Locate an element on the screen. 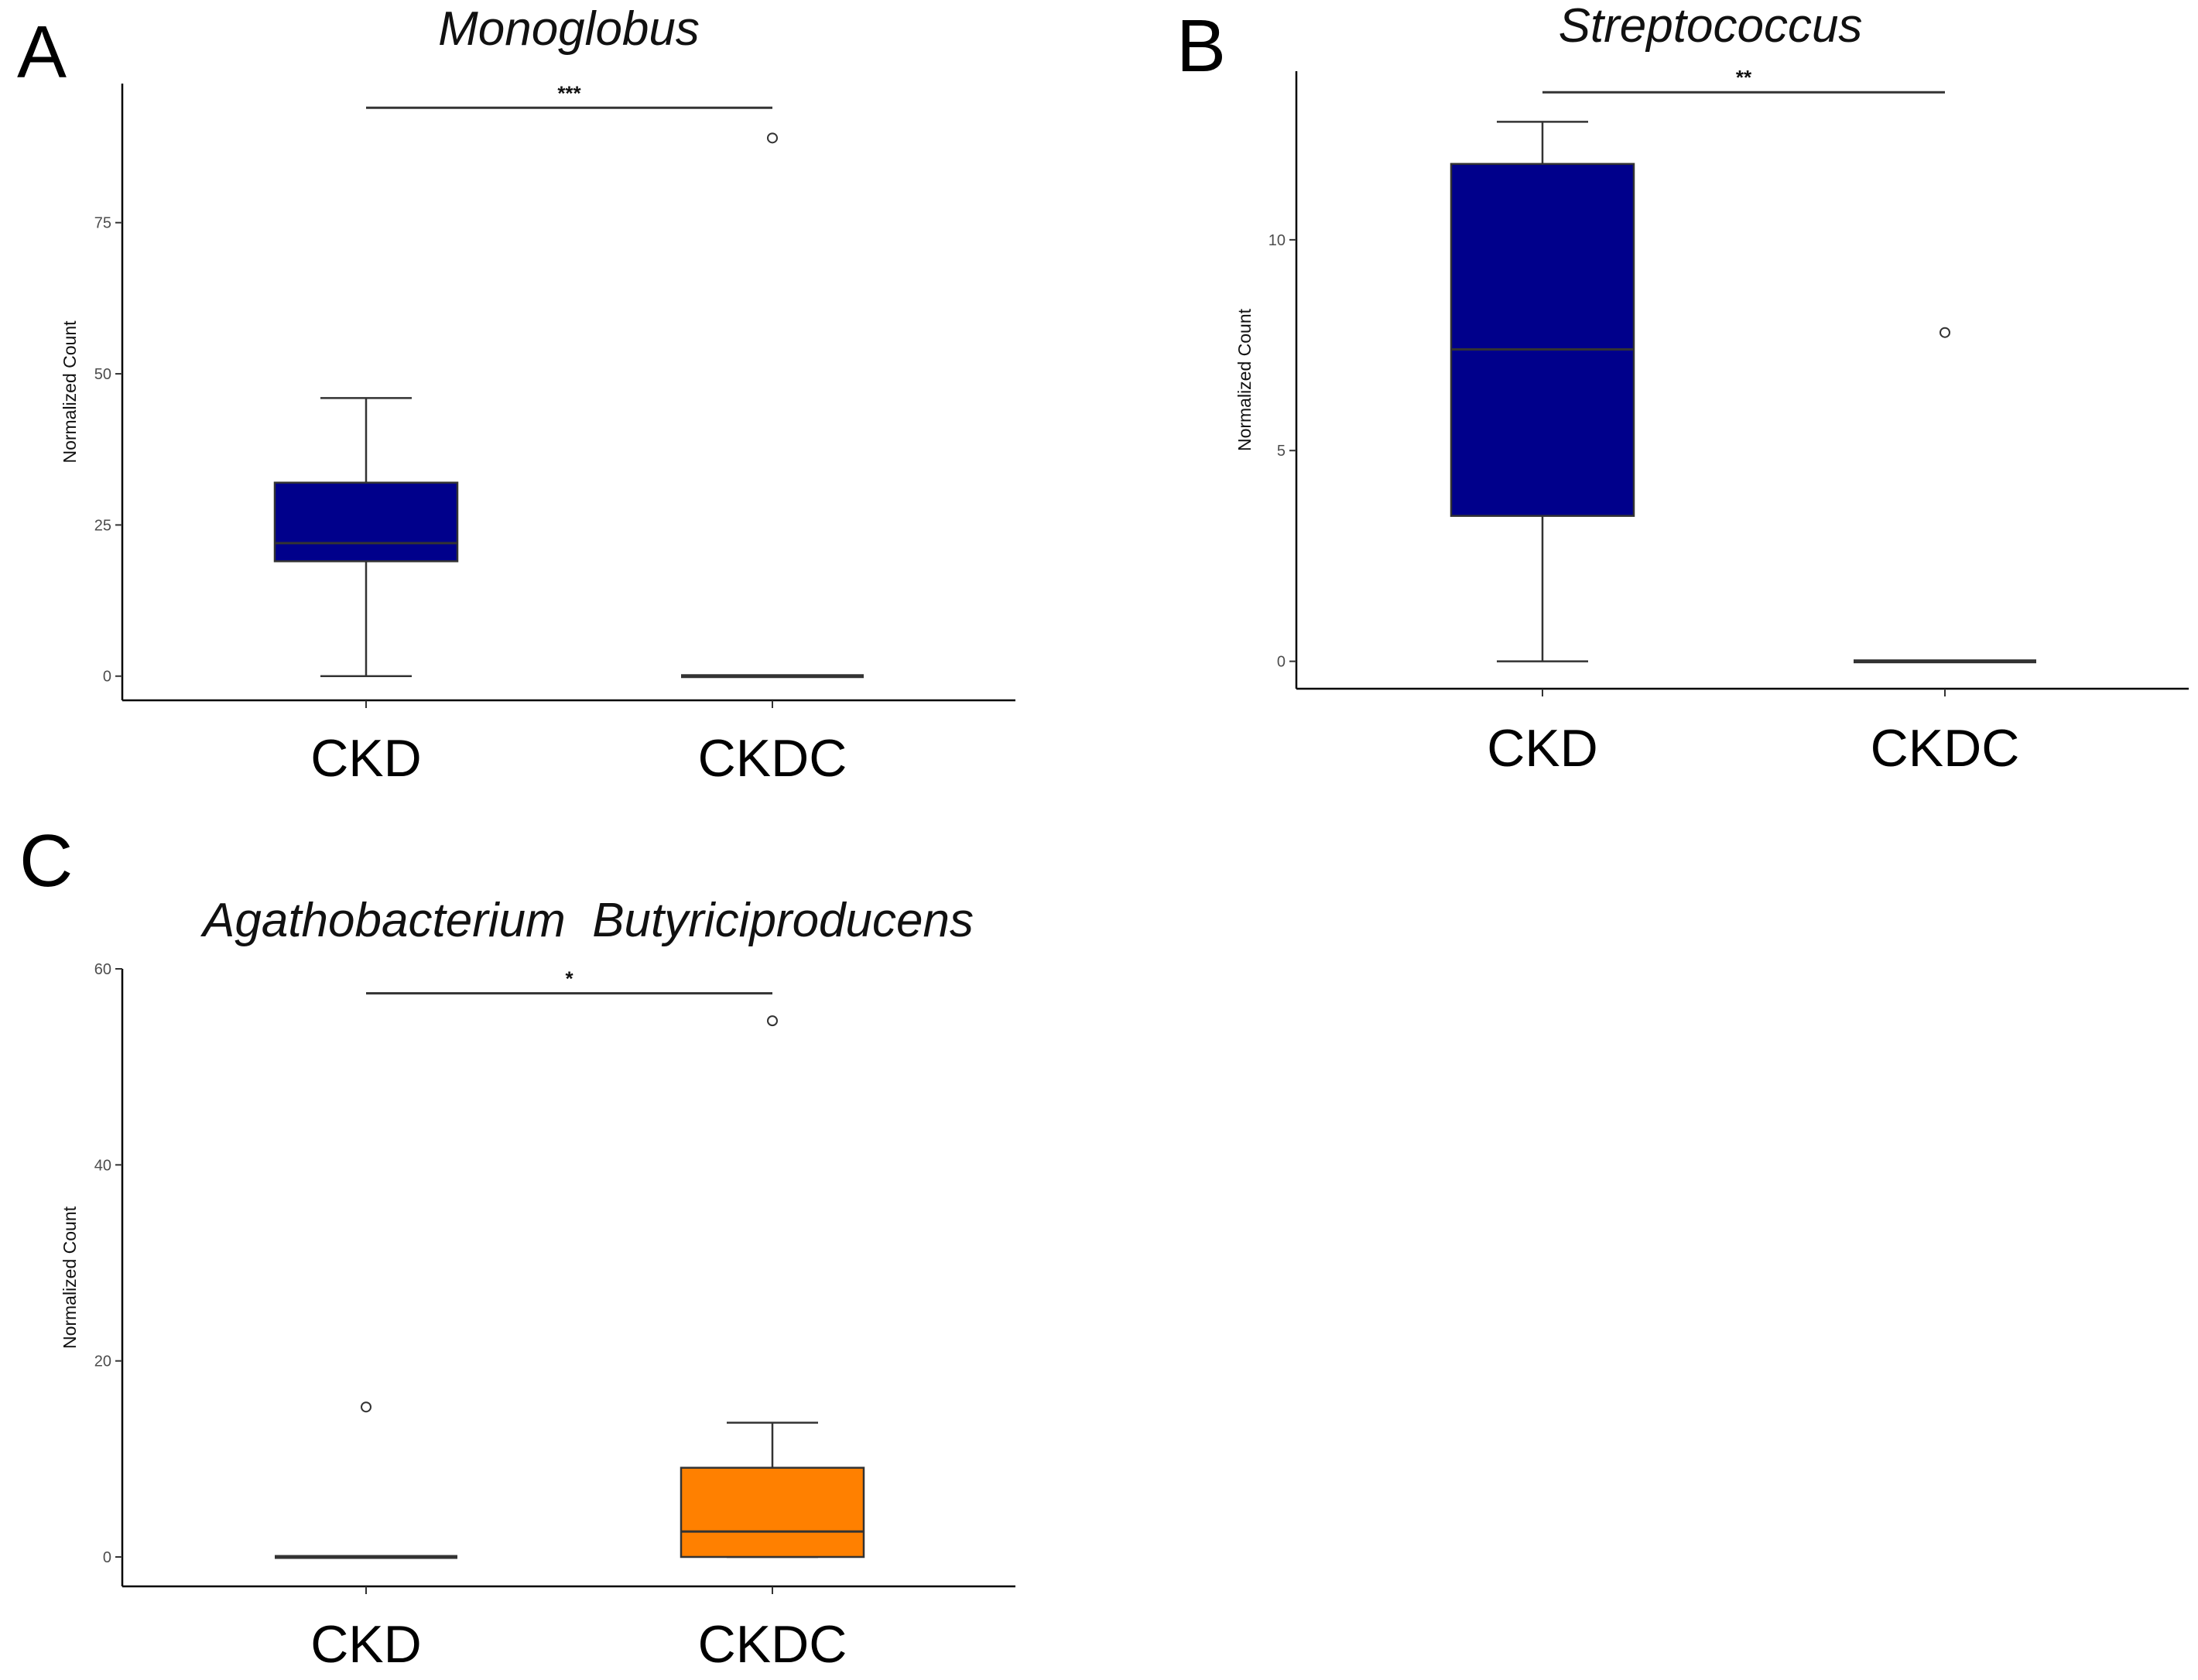  y-tick-label: 40 is located at coordinates (103, 1166).